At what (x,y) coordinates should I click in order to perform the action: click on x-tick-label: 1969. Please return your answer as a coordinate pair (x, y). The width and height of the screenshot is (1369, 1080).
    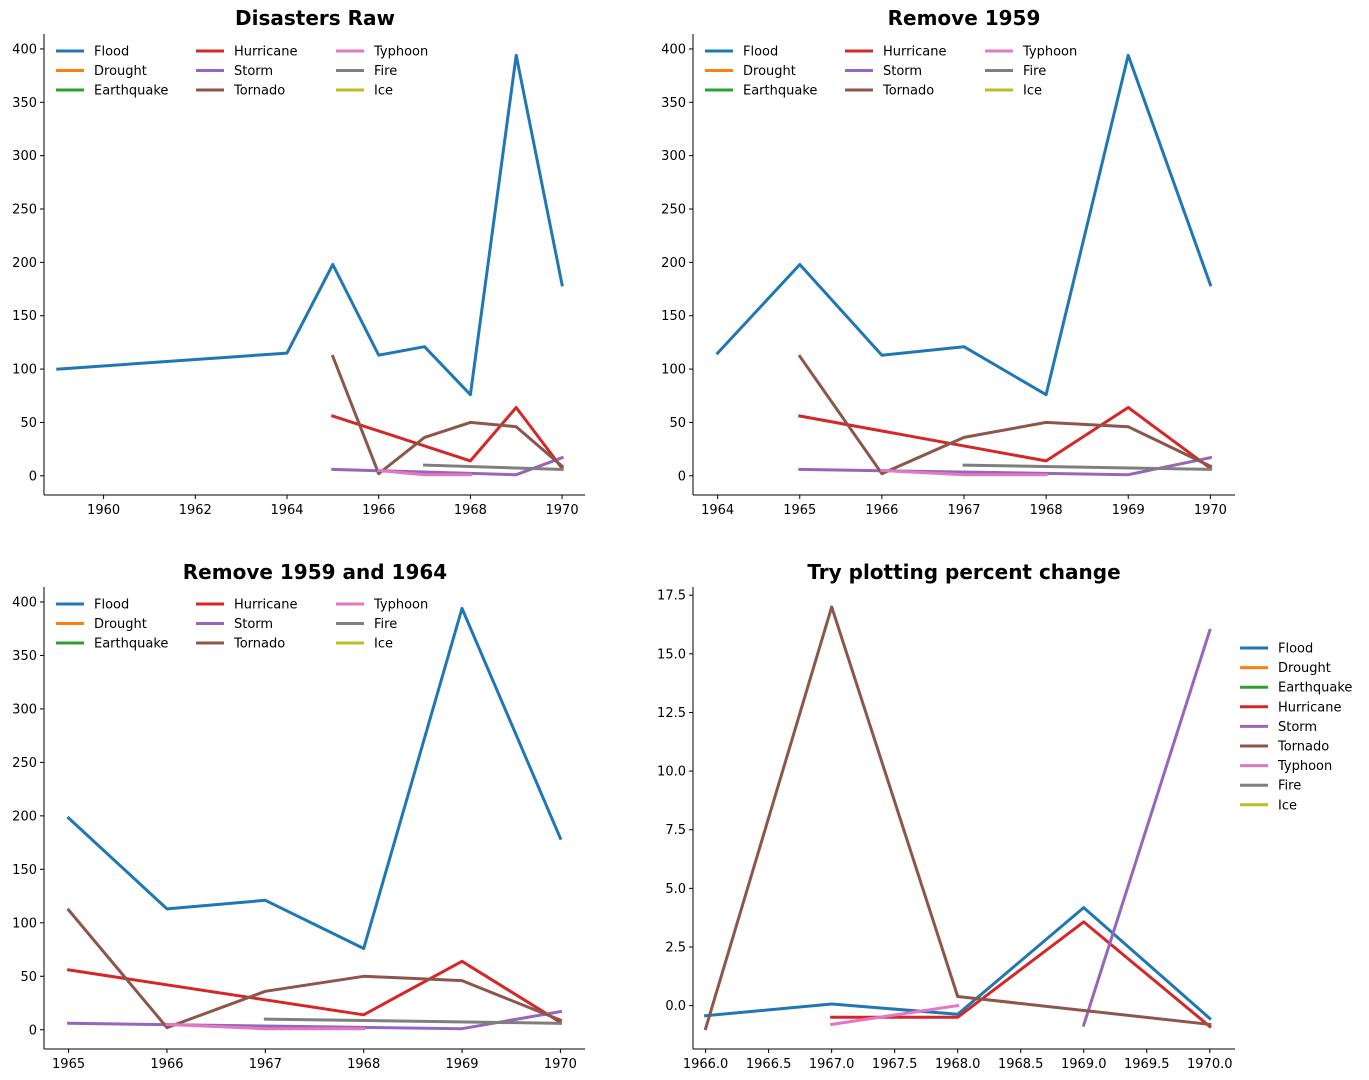
    Looking at the image, I should click on (1128, 510).